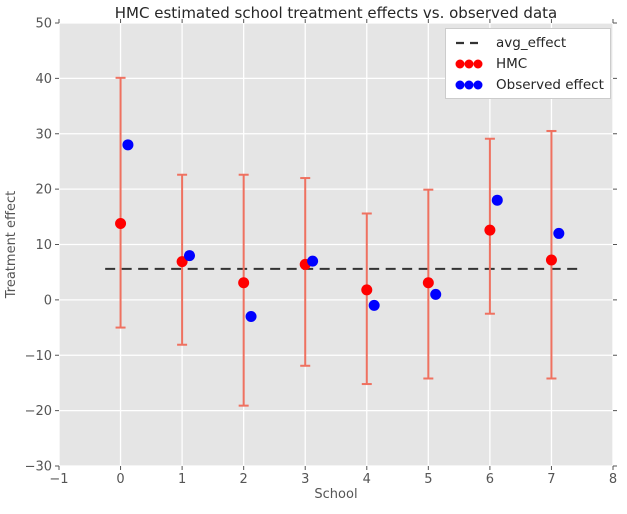 The height and width of the screenshot is (514, 627). I want to click on x-tick-label: 8, so click(613, 479).